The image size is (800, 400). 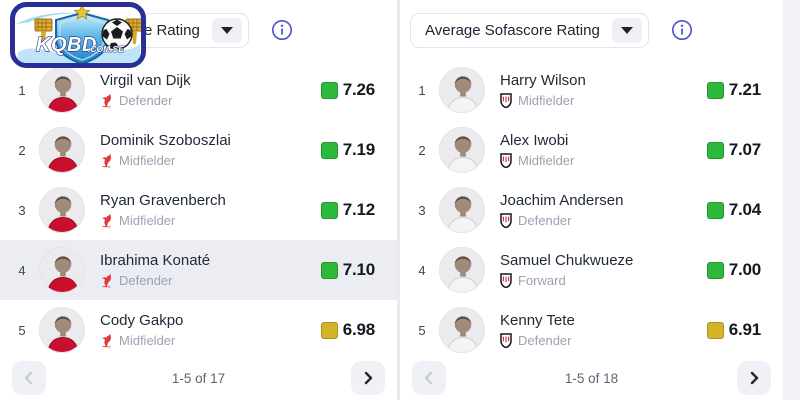 What do you see at coordinates (398, 200) in the screenshot?
I see `panel-divider` at bounding box center [398, 200].